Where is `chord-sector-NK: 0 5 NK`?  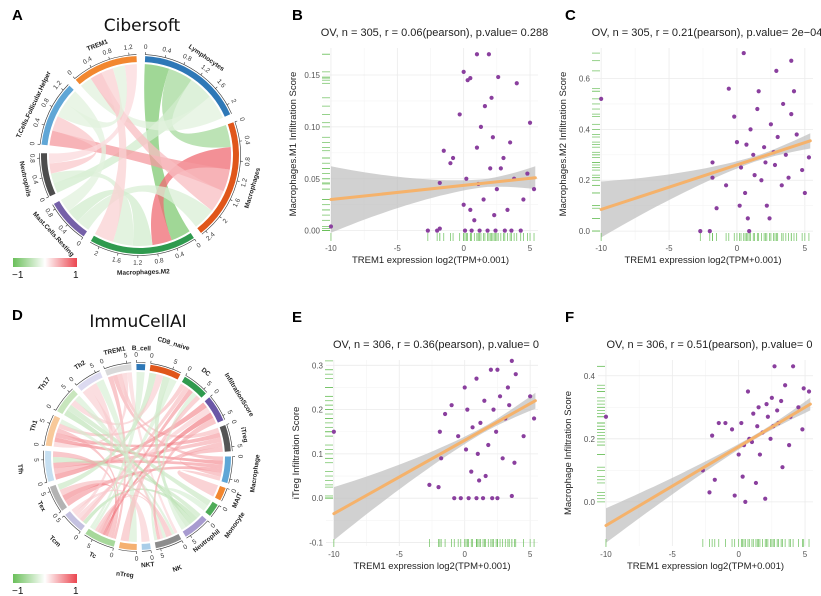
chord-sector-NK: 0 5 NK is located at coordinates (171, 554).